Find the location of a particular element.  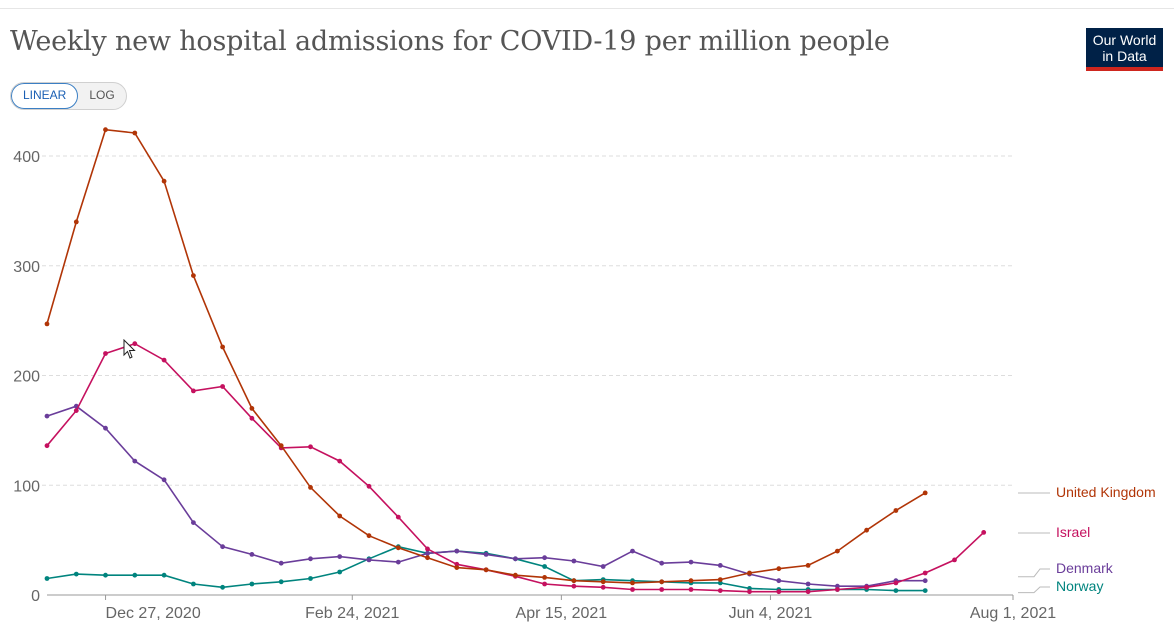

linear-scale-button: LINEAR is located at coordinates (45, 96).